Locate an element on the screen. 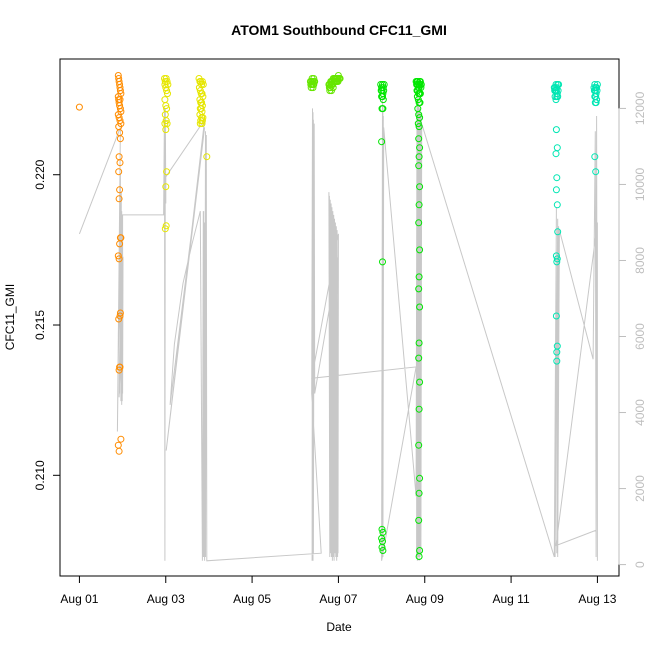 This screenshot has width=650, height=650. x-tick-label: Aug 07 is located at coordinates (338, 599).